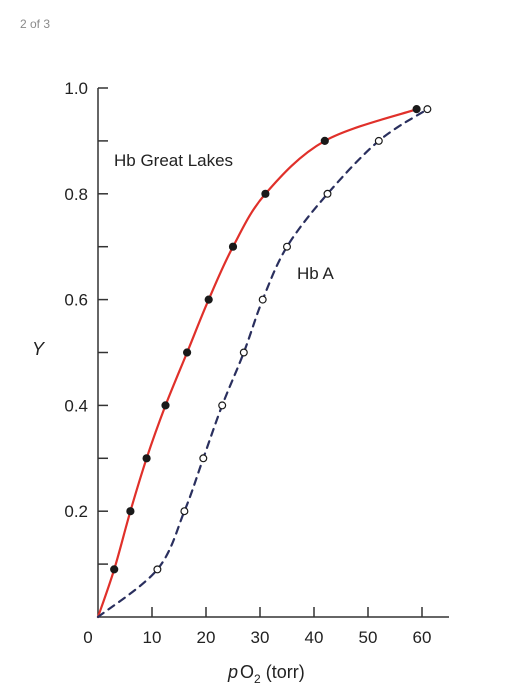 Image resolution: width=525 pixels, height=700 pixels. What do you see at coordinates (76, 88) in the screenshot?
I see `y-tick-label: 1.0` at bounding box center [76, 88].